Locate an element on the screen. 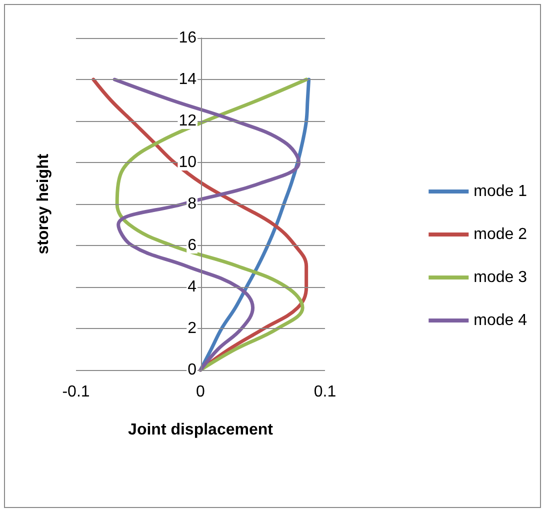 This screenshot has width=547, height=514. legend-label: mode 1 is located at coordinates (501, 191).